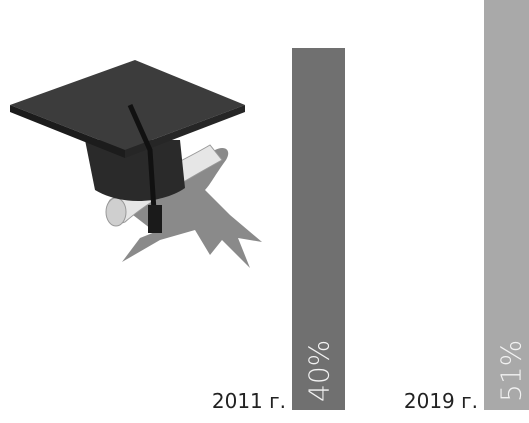 The height and width of the screenshot is (423, 529). What do you see at coordinates (249, 401) in the screenshot?
I see `category-label: 2011 г.` at bounding box center [249, 401].